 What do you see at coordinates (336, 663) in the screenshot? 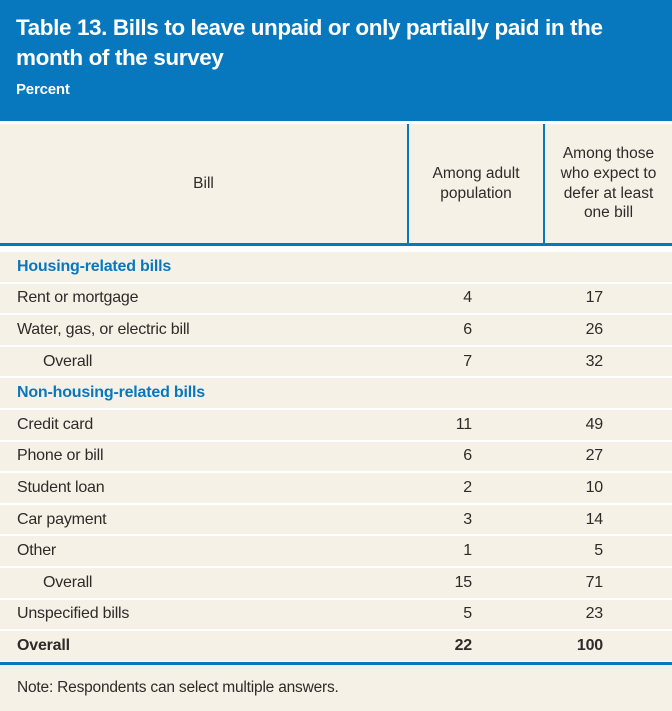
I see `bottom-rule-divider` at bounding box center [336, 663].